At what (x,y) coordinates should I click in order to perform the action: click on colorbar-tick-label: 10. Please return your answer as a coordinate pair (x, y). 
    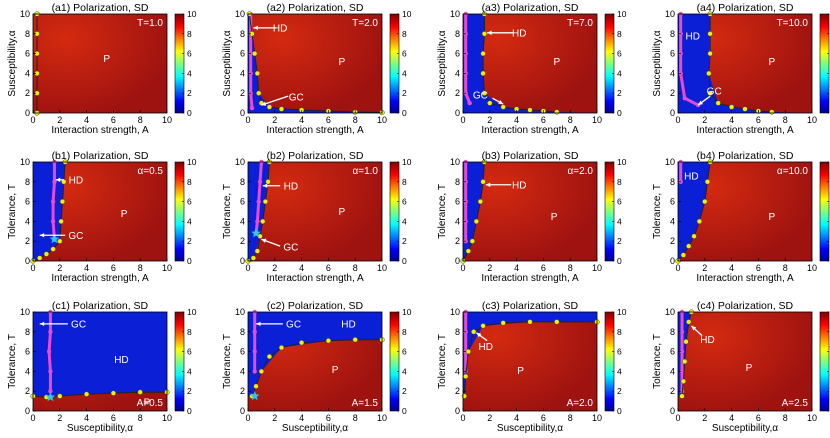
    Looking at the image, I should click on (407, 14).